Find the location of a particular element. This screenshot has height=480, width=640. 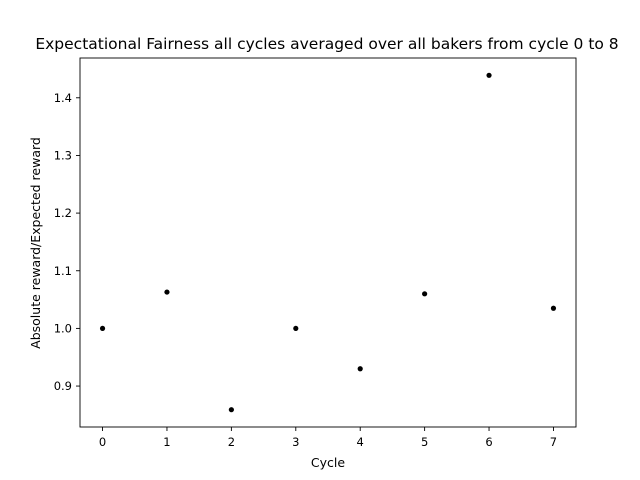

y-tick-label: 1.3 is located at coordinates (63, 155).